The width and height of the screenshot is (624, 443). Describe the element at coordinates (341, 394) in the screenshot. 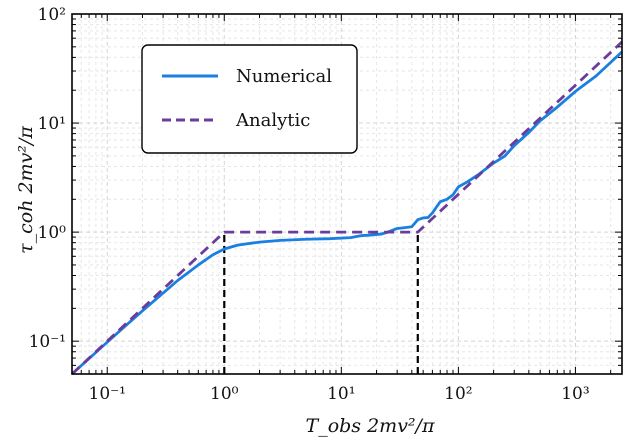

I see `x-tick-label: 10¹` at that location.